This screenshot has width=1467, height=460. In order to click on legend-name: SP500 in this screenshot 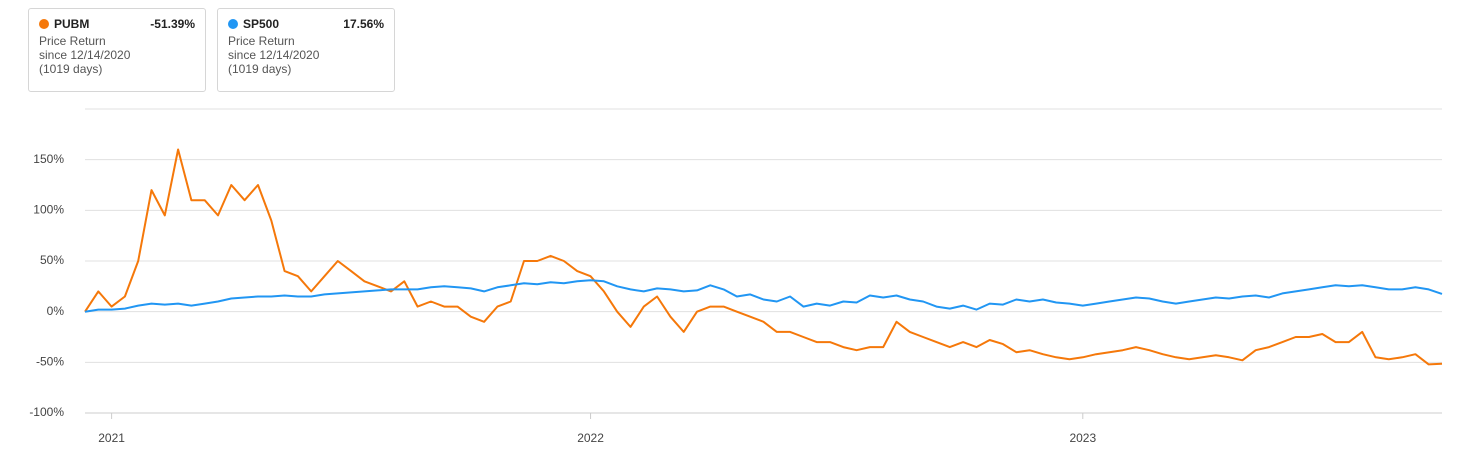, I will do `click(261, 24)`.